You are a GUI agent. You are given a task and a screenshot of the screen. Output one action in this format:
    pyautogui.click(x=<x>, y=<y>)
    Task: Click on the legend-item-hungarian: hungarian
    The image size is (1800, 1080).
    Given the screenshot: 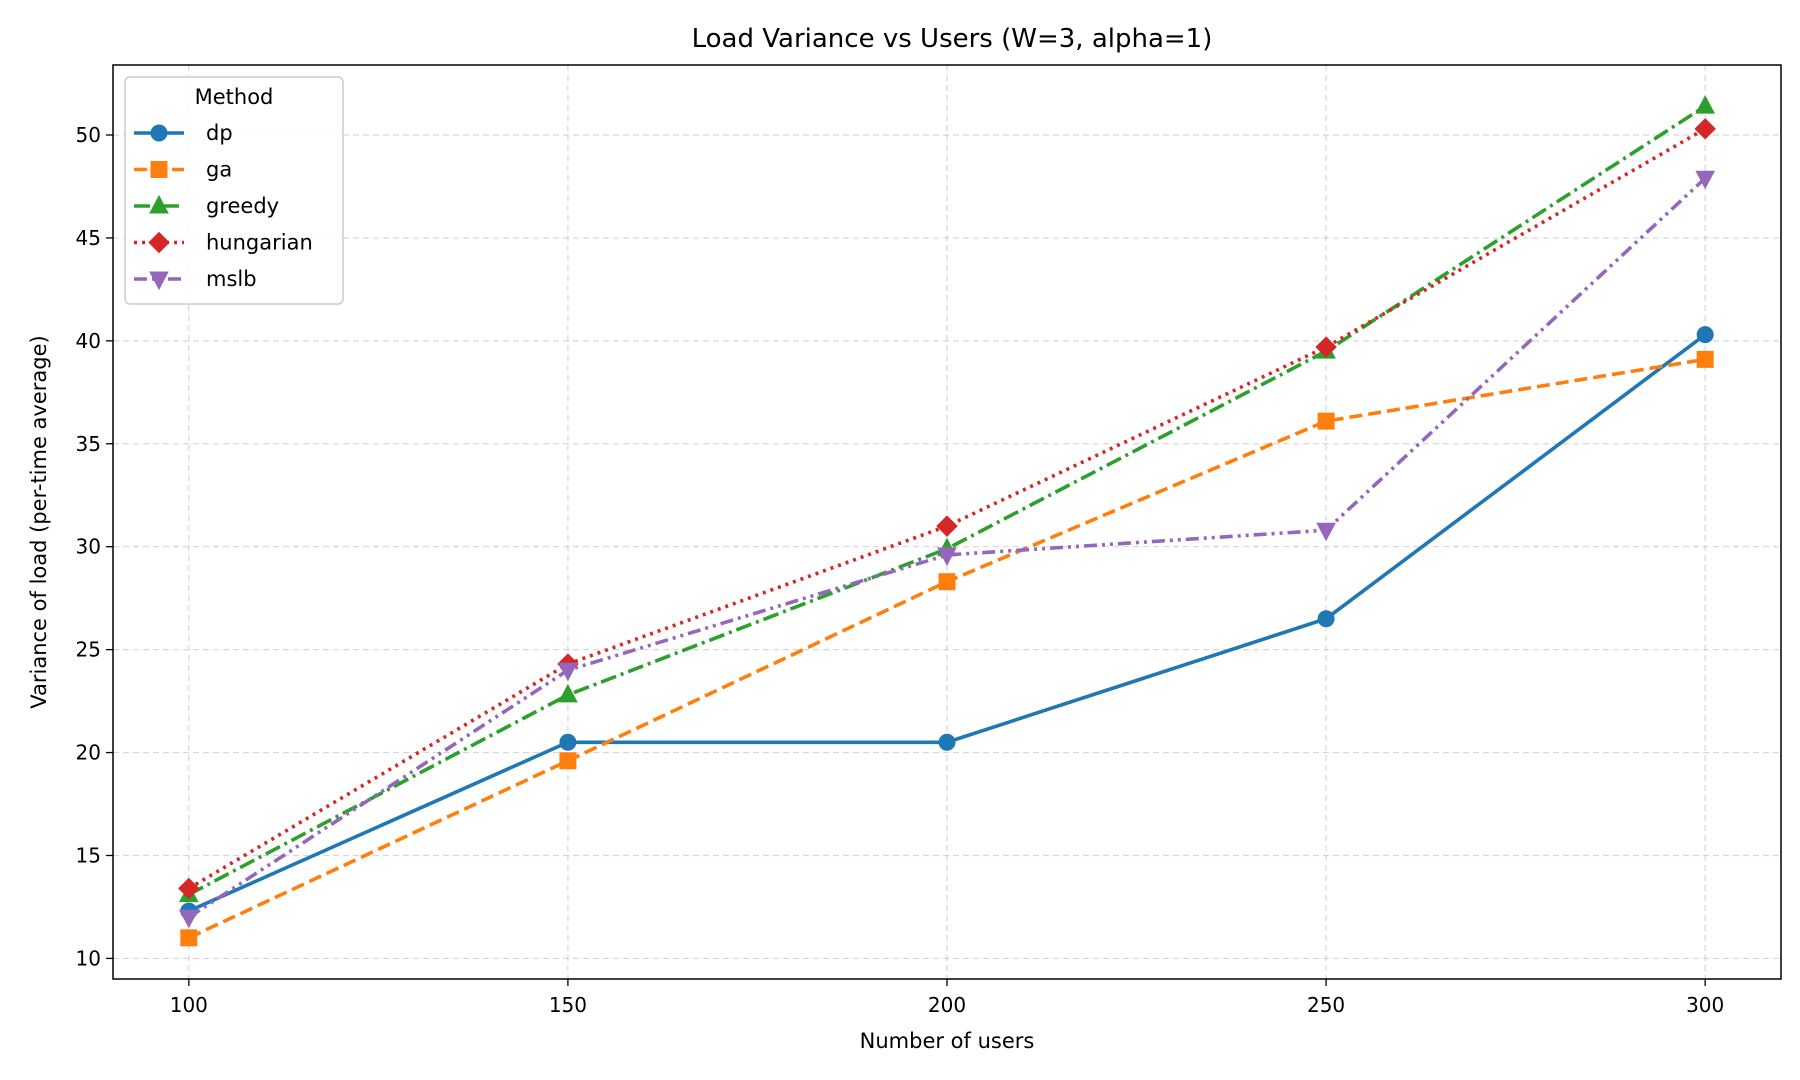 What is the action you would take?
    pyautogui.click(x=223, y=243)
    